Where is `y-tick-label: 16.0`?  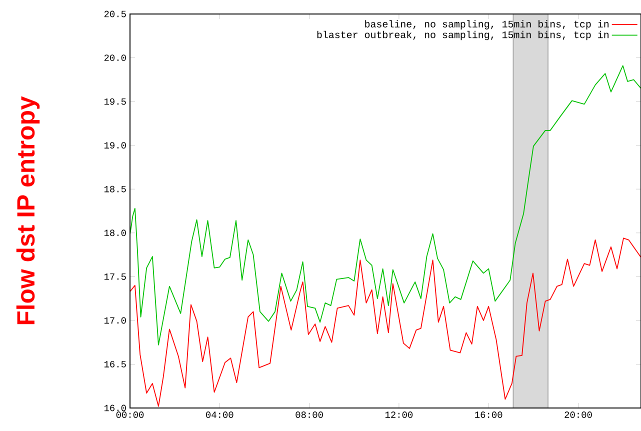
y-tick-label: 16.0 is located at coordinates (115, 408).